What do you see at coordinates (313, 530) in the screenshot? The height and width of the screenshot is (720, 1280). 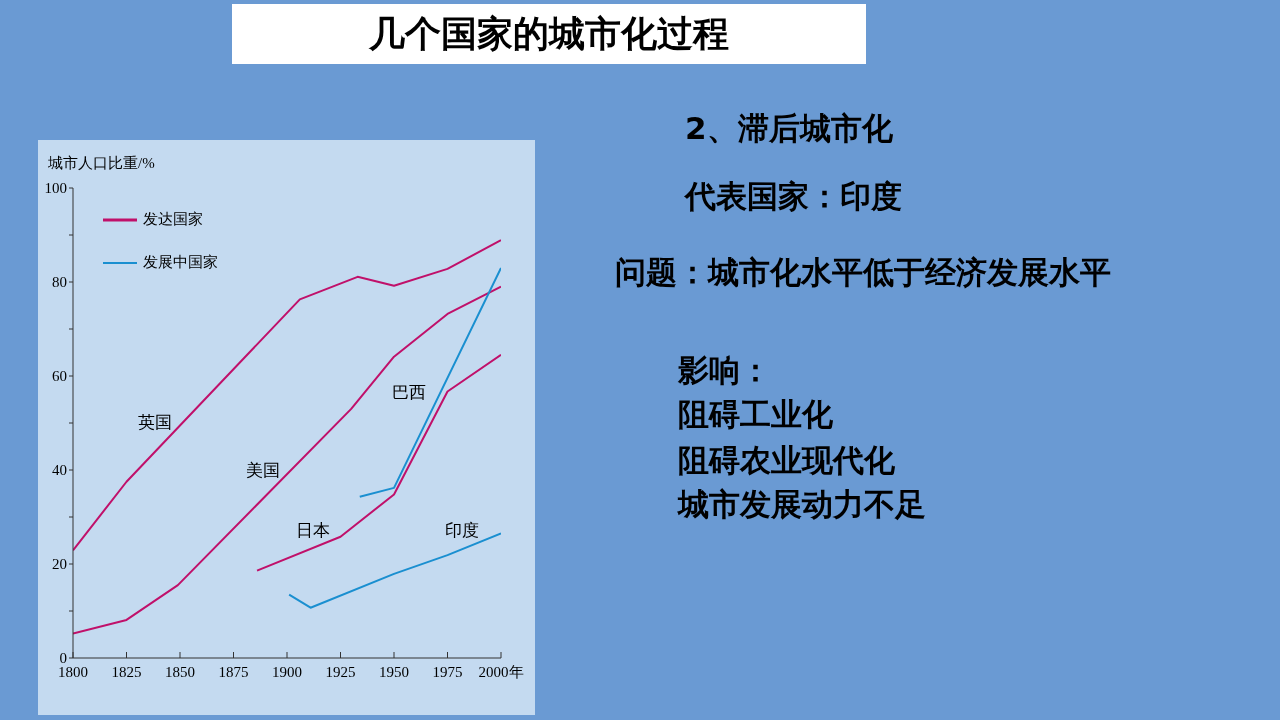 I see `annotation: 日本` at bounding box center [313, 530].